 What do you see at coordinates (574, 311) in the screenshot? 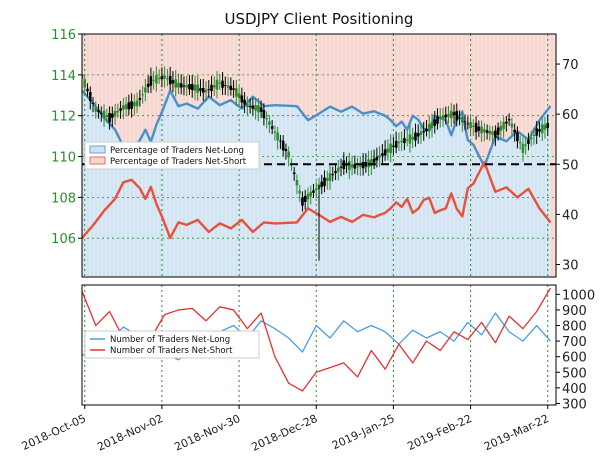
I see `count-tick-label: 900` at bounding box center [574, 311].